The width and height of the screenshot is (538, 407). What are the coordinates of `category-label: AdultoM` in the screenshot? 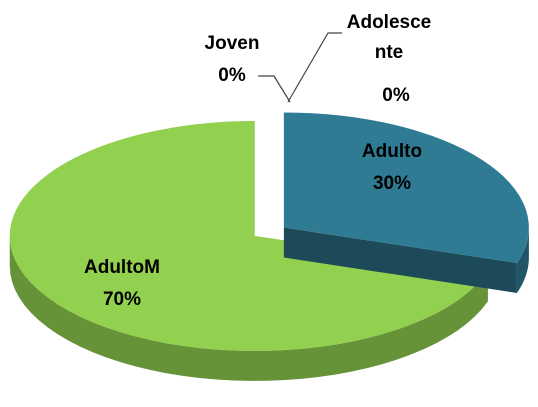 It's located at (122, 267).